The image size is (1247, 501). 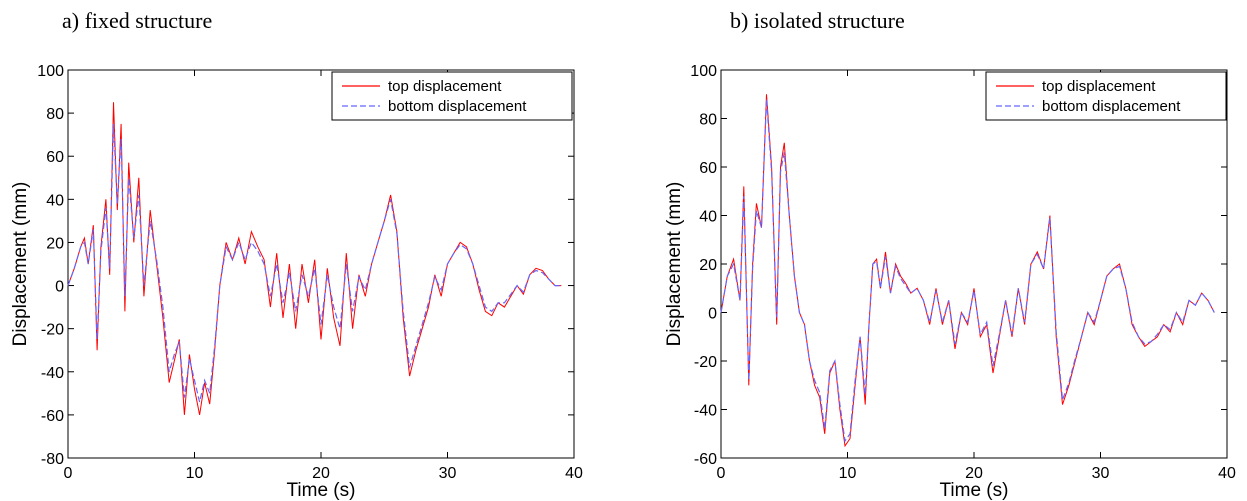 What do you see at coordinates (817, 20) in the screenshot?
I see `panel-b-title: b) isolated structure` at bounding box center [817, 20].